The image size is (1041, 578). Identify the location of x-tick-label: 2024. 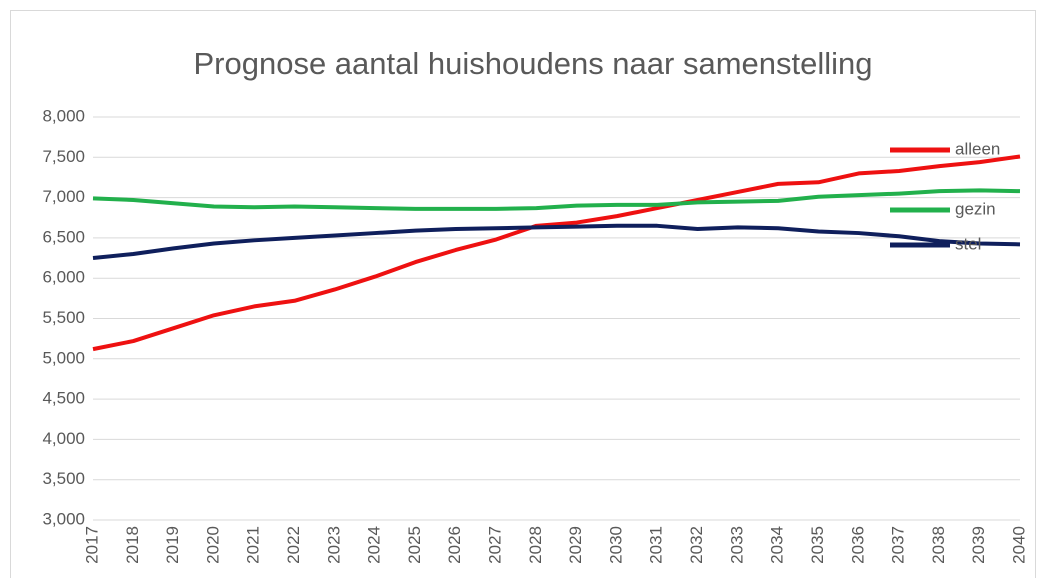
(374, 545).